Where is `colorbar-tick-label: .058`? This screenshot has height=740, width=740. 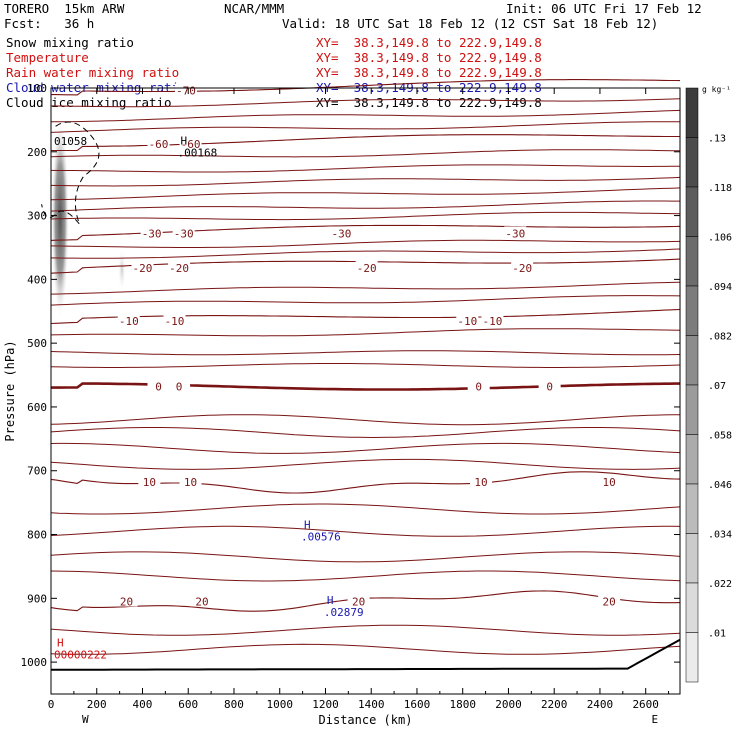 colorbar-tick-label: .058 is located at coordinates (720, 436).